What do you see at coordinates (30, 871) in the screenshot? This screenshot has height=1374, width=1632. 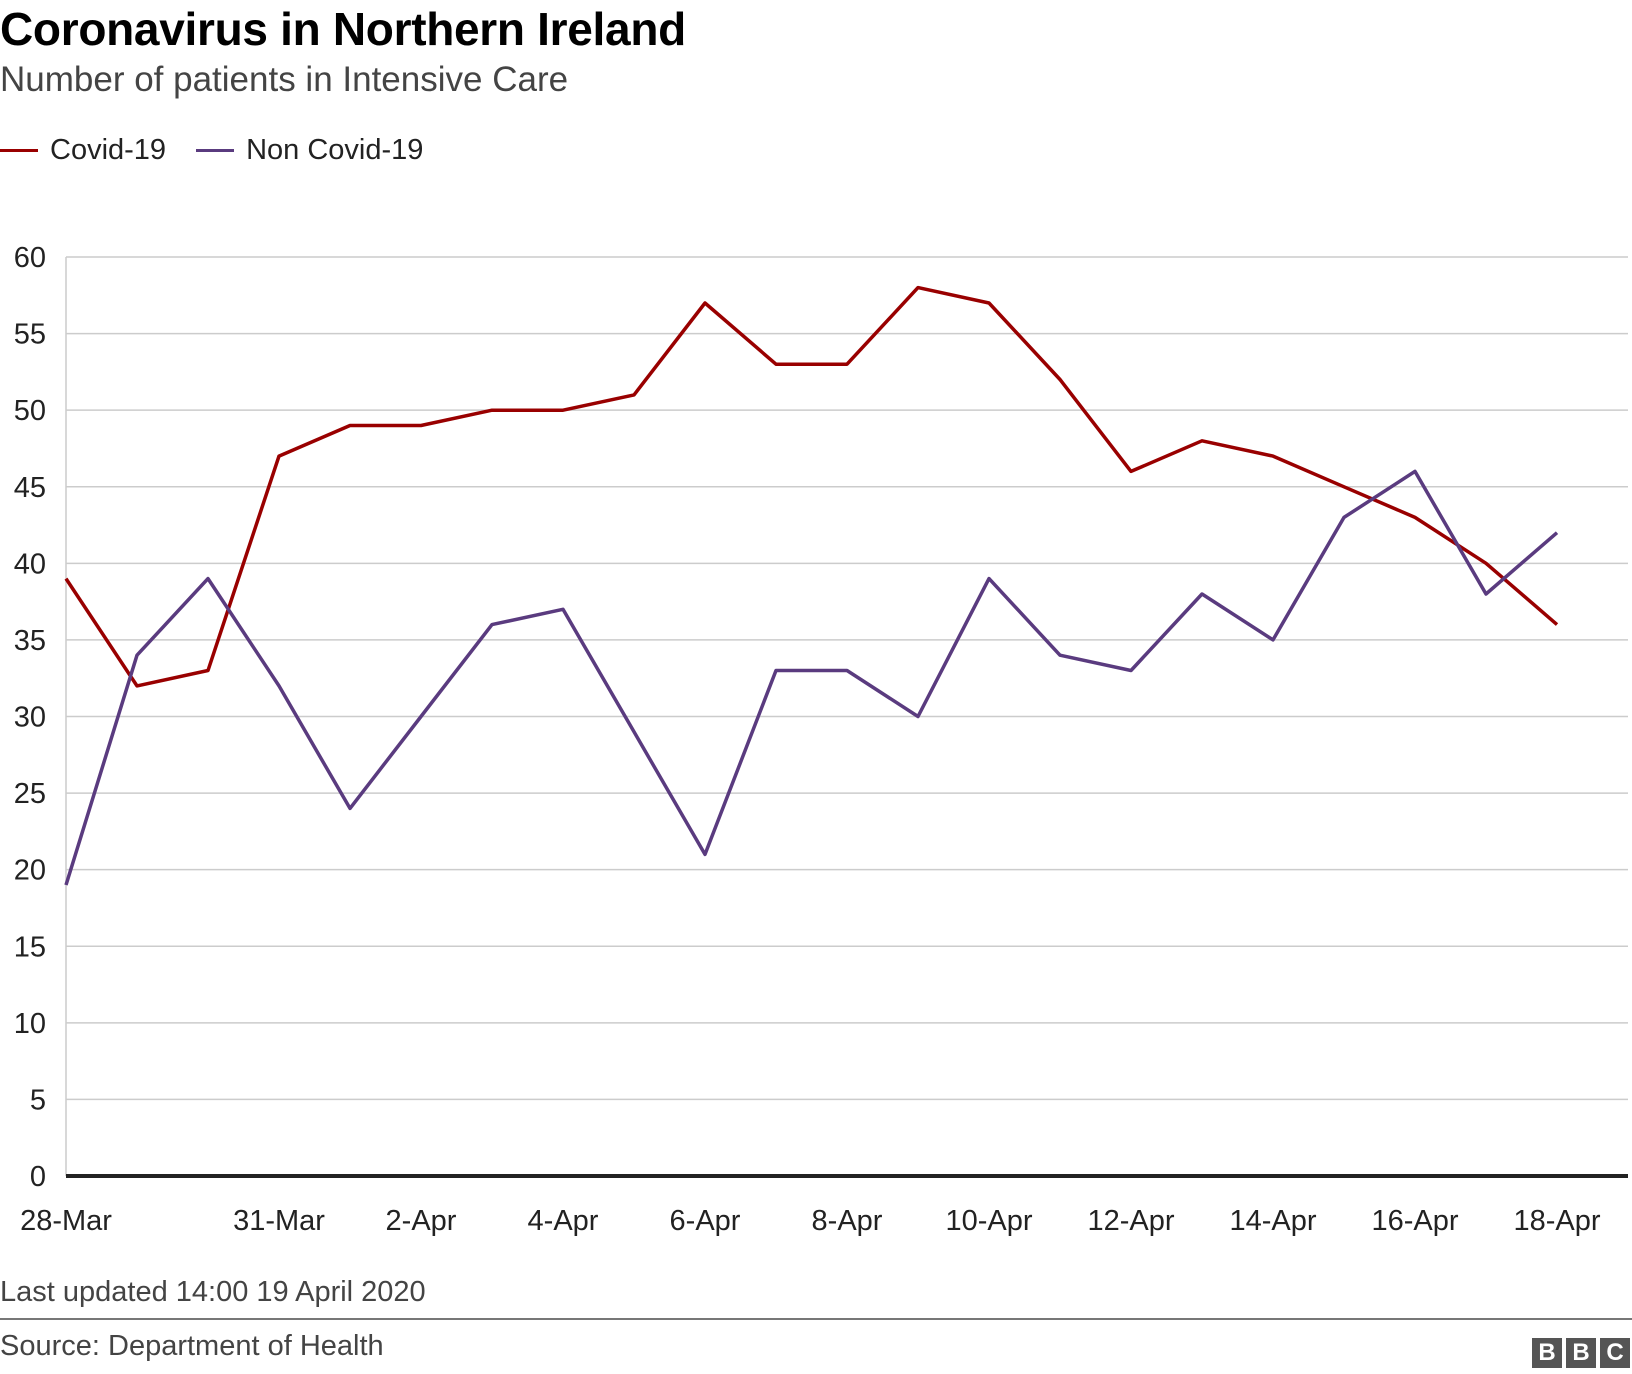 I see `y-tick-label: 20` at bounding box center [30, 871].